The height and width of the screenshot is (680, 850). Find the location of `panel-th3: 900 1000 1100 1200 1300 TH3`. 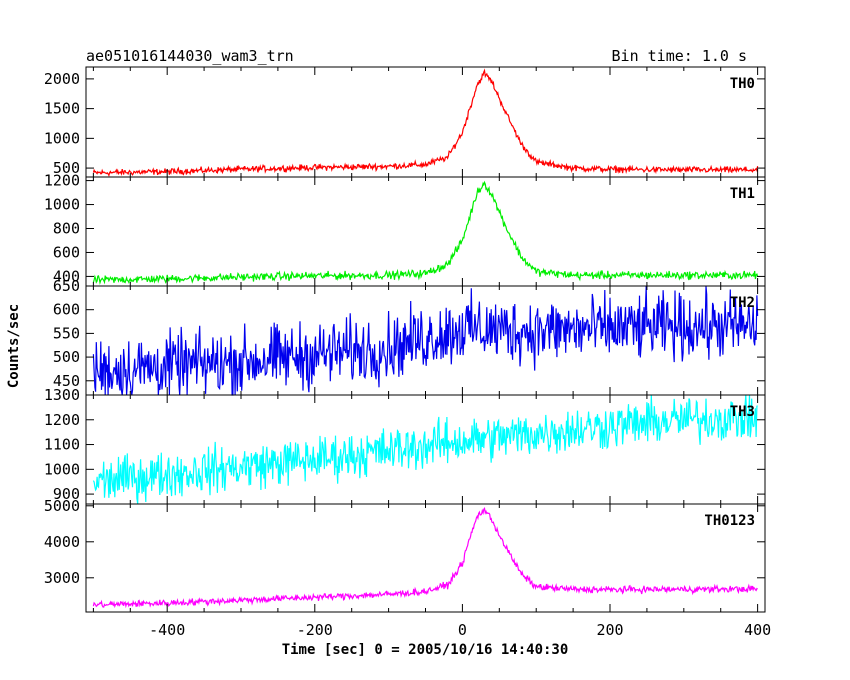

panel-th3: 900 1000 1100 1200 1300 TH3 is located at coordinates (405, 445).